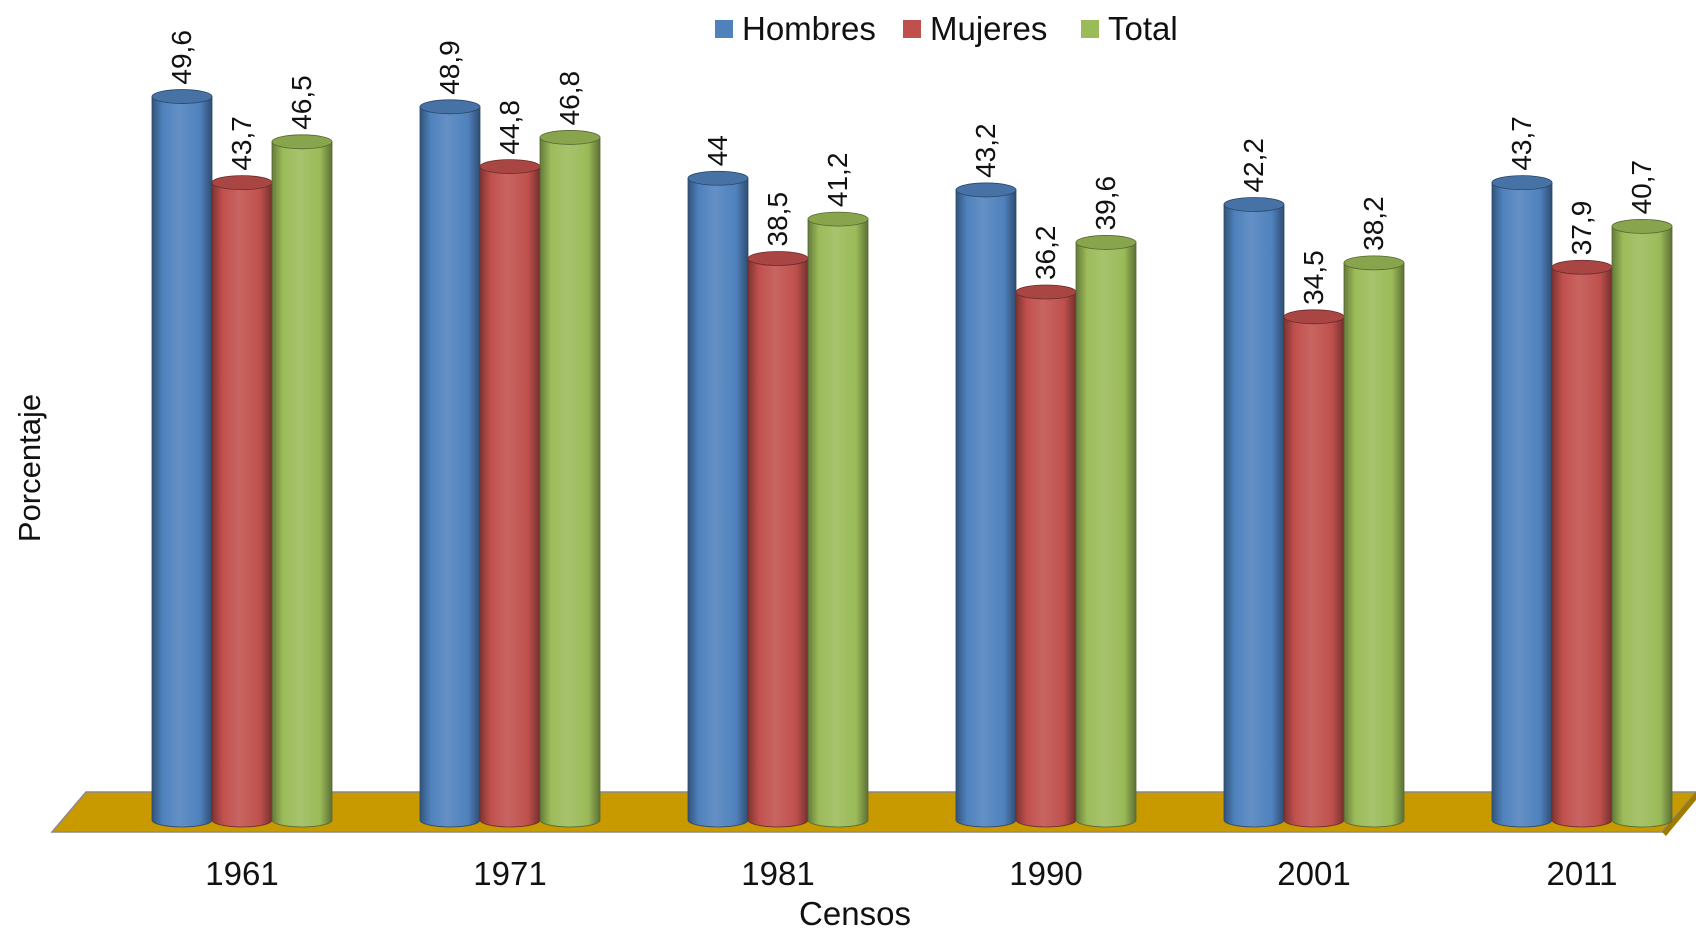 Image resolution: width=1696 pixels, height=940 pixels. I want to click on value-label: 44,8, so click(509, 127).